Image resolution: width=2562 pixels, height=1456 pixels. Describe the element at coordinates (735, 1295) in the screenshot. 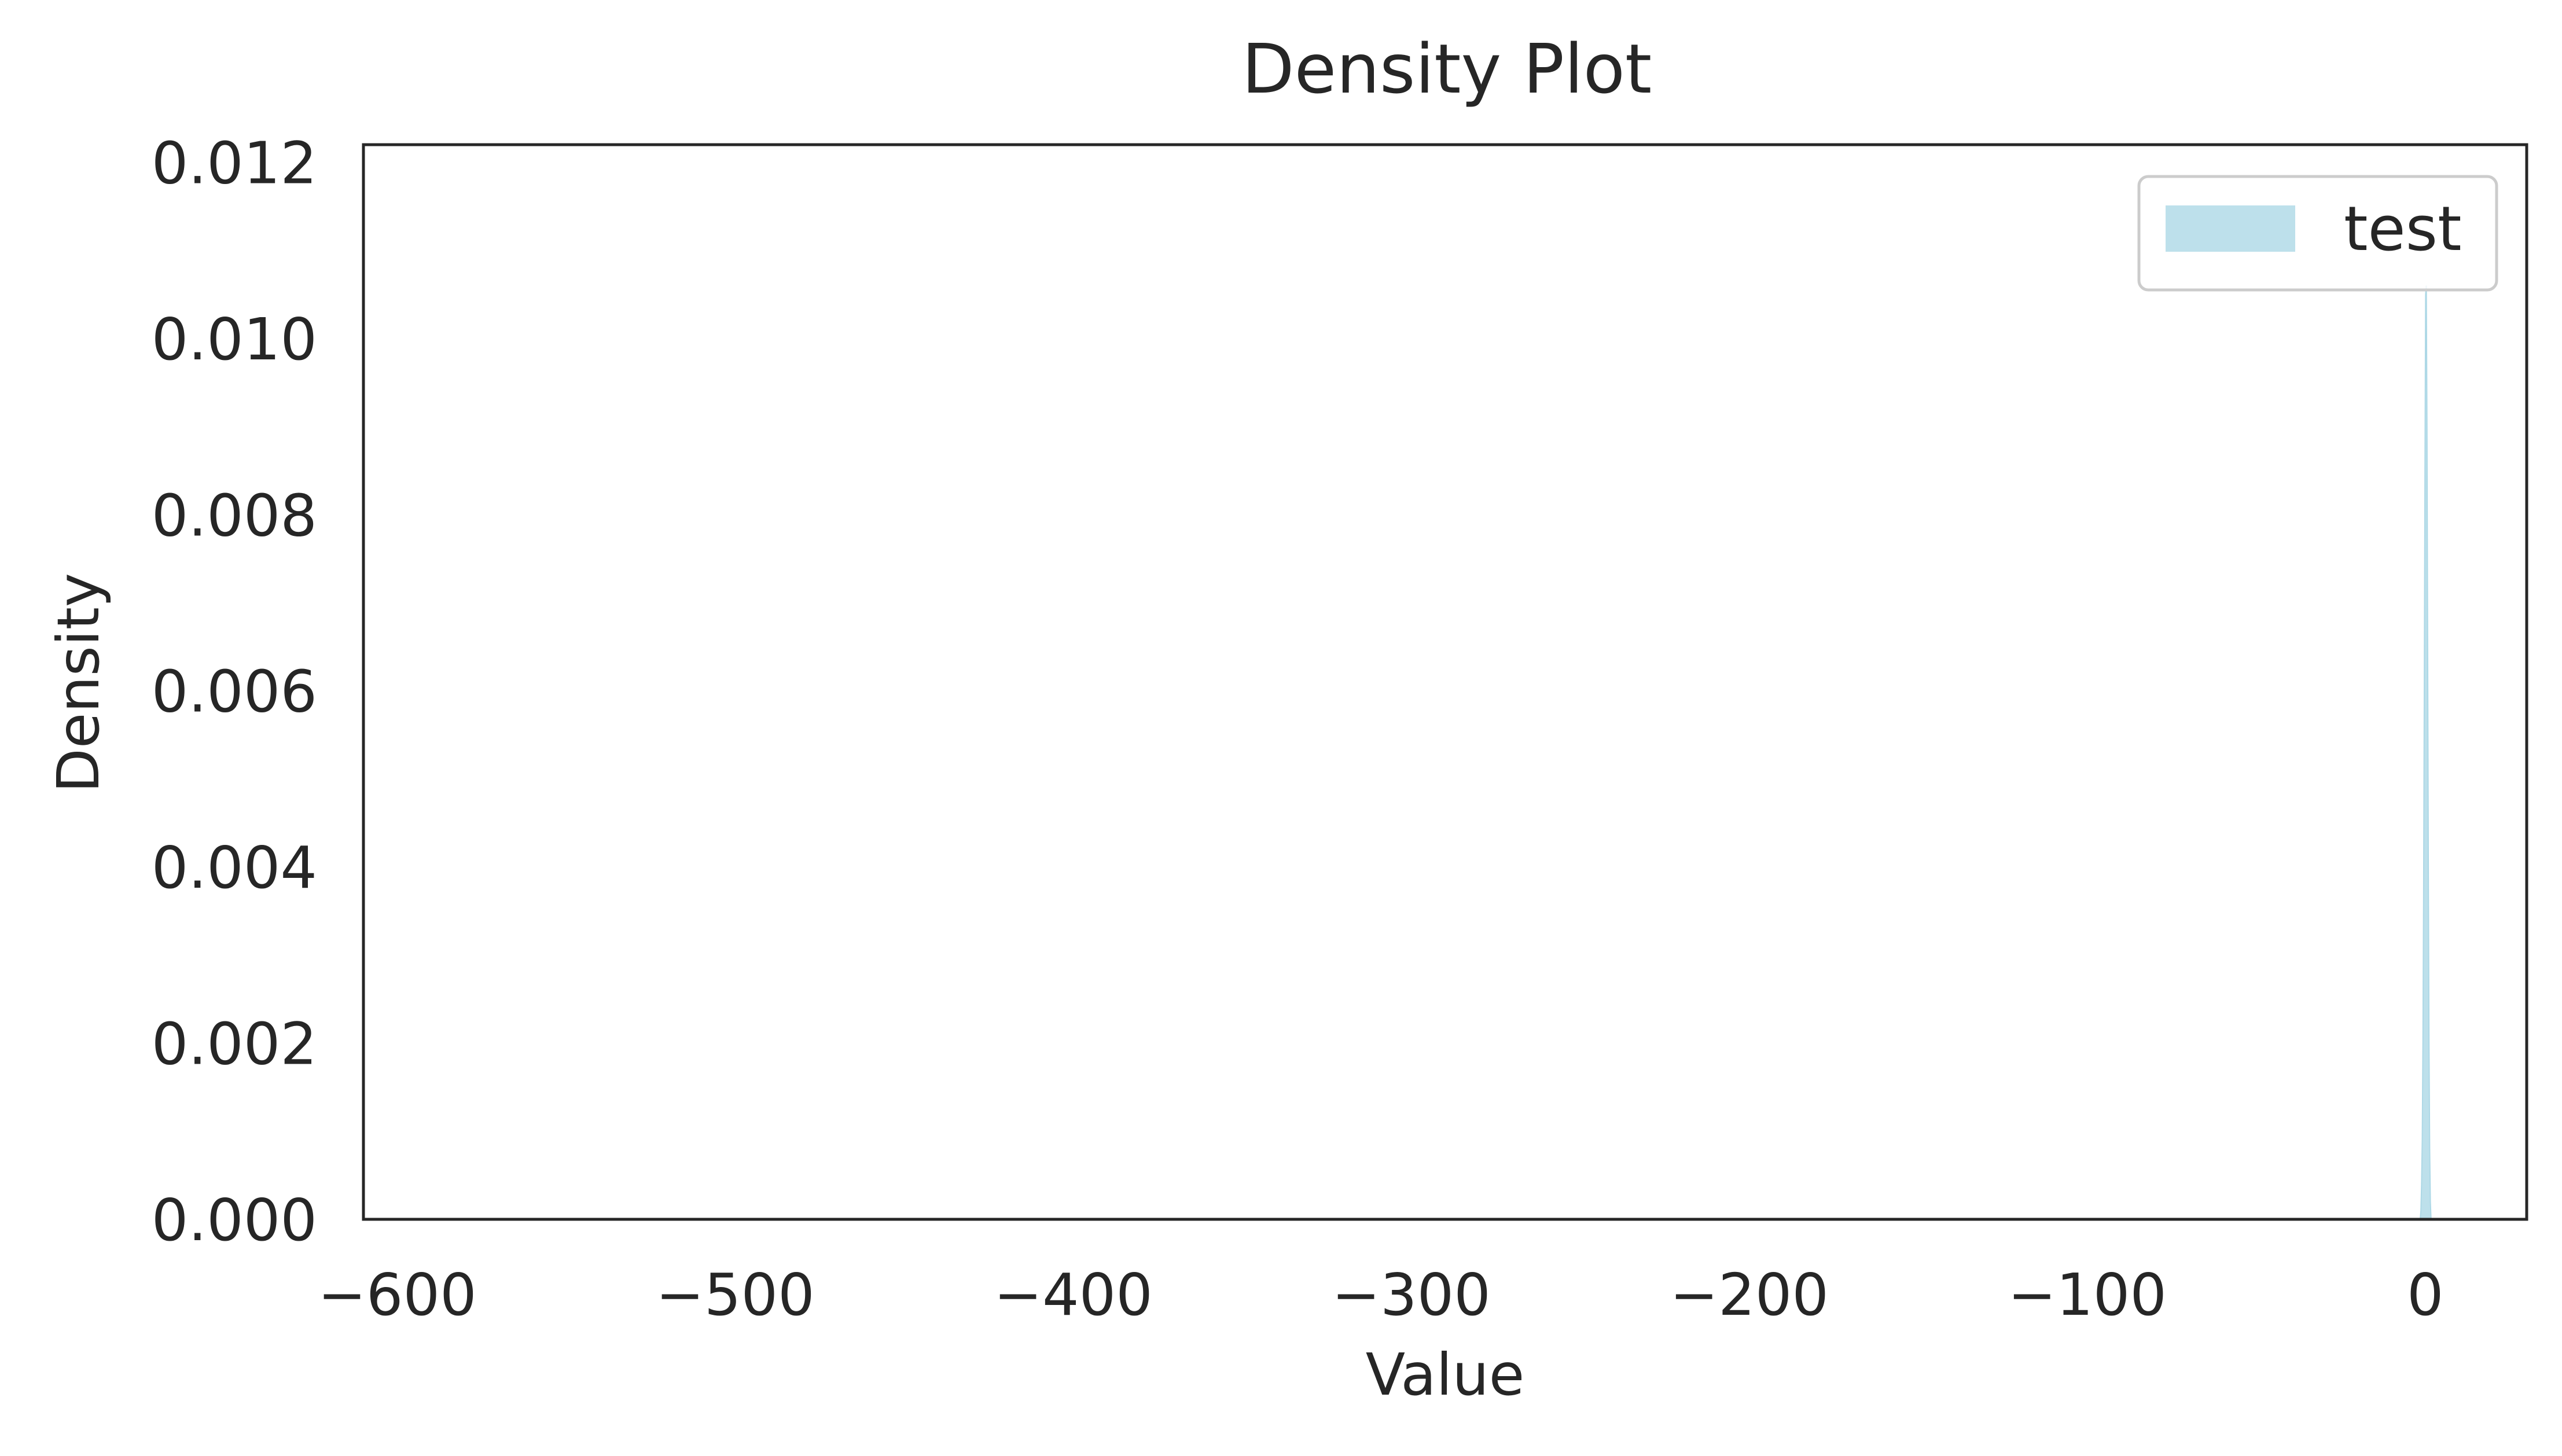

I see `x-tick-label: −500` at that location.